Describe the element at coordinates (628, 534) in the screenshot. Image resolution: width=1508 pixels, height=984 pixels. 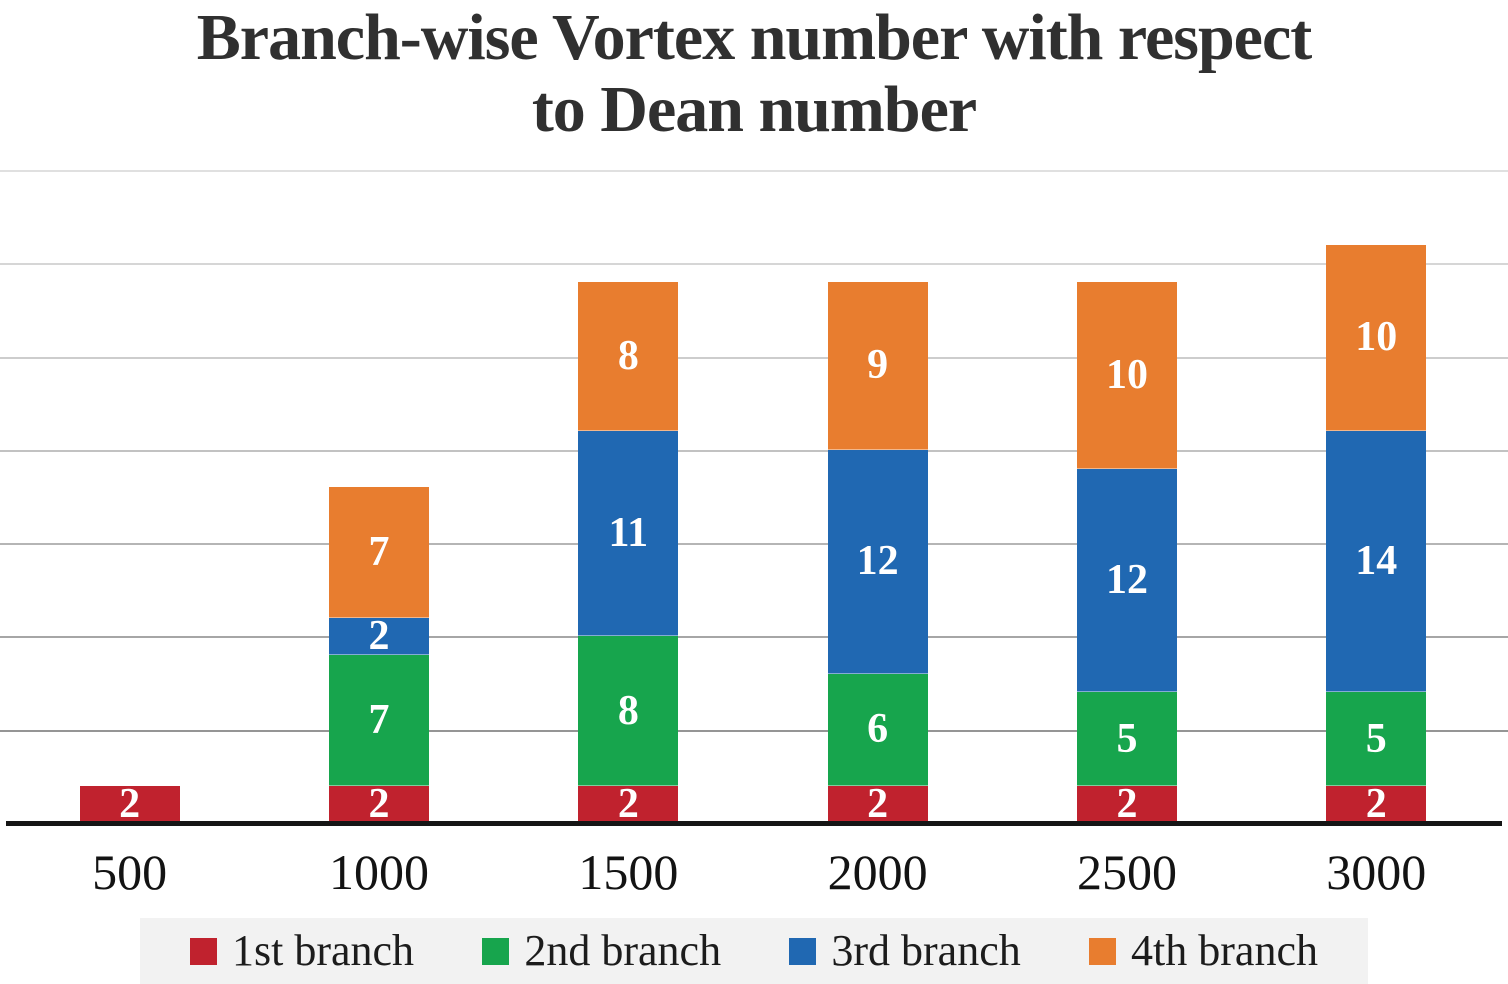
I see `bar-segment: 11` at that location.